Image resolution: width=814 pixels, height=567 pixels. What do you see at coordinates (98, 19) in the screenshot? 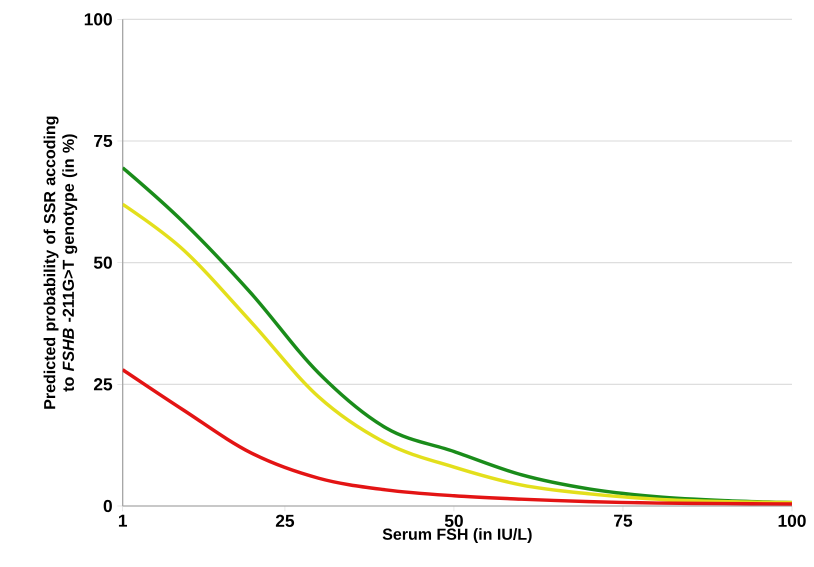
I see `y-tick-label: 100` at bounding box center [98, 19].